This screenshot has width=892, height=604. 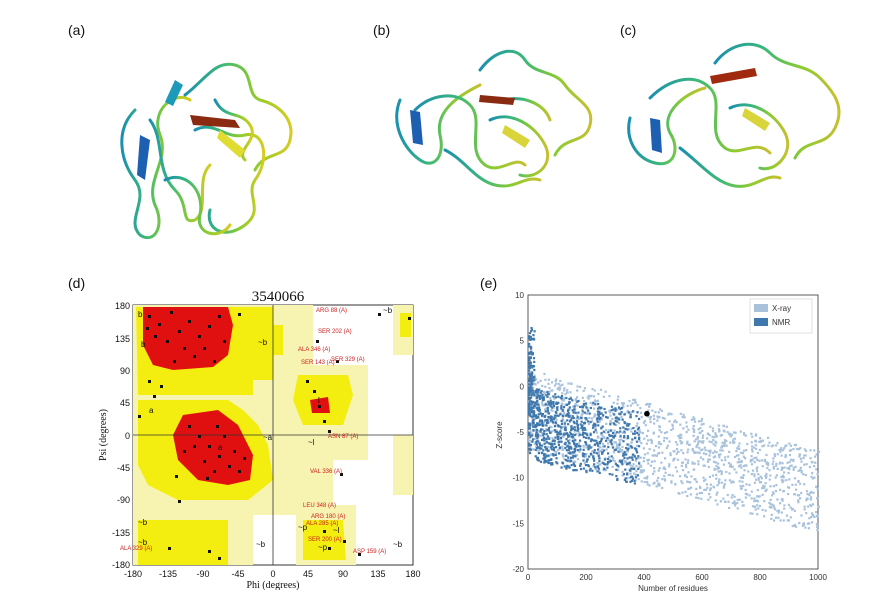 I want to click on x-axis-label: Phi (degrees), so click(x=272, y=585).